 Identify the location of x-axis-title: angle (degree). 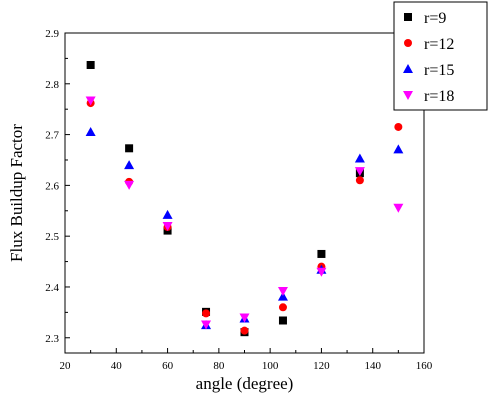
(245, 383).